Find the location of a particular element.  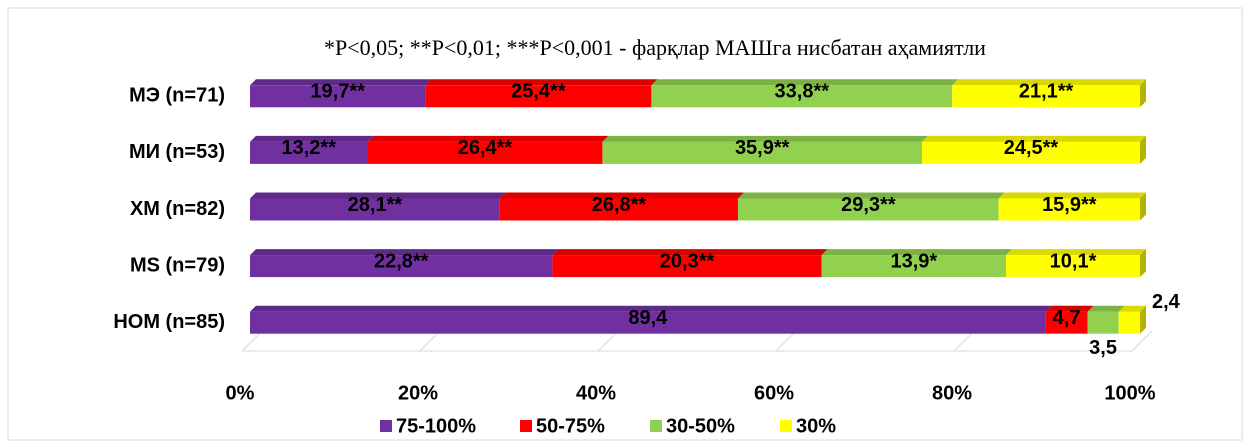

value-label: 21,1** is located at coordinates (1046, 92).